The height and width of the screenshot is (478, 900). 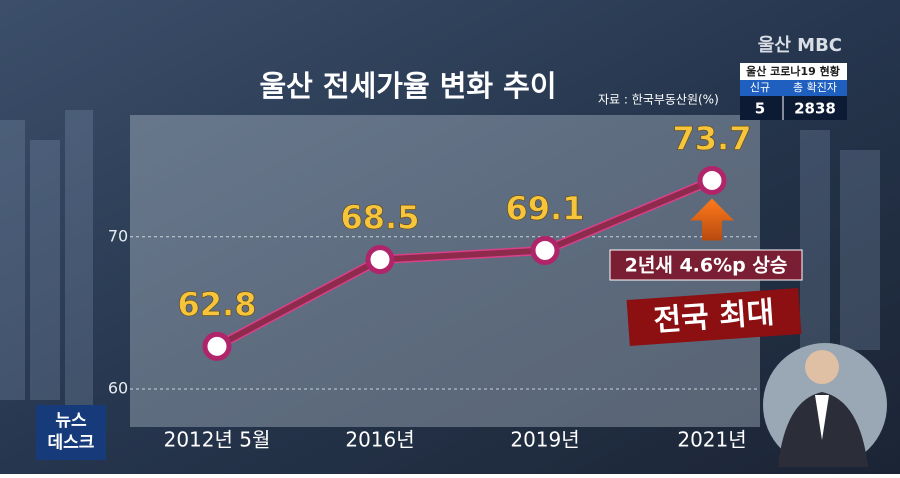 What do you see at coordinates (760, 87) in the screenshot?
I see `covid-header: 신규` at bounding box center [760, 87].